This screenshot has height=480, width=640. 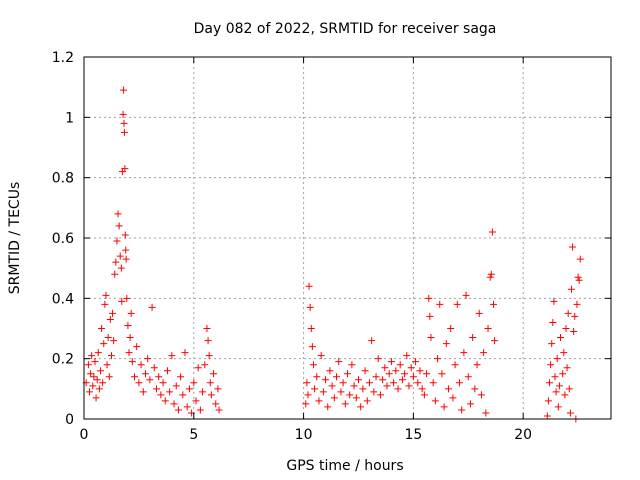 I want to click on y-tick-label: 1, so click(x=69, y=118).